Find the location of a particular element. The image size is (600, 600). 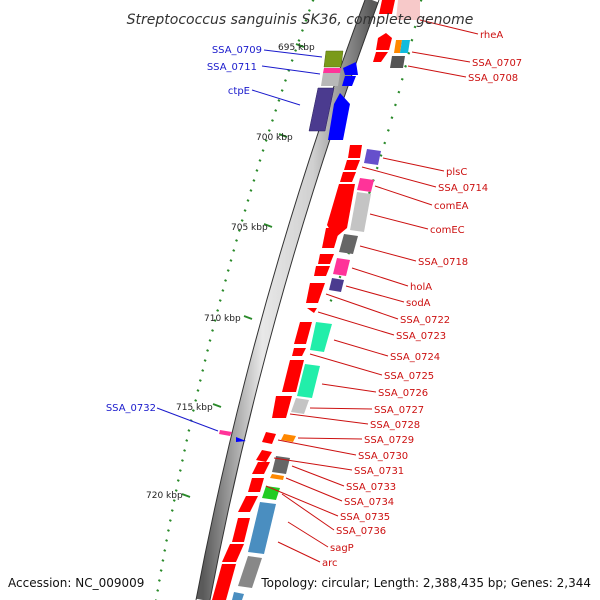

gene-ssa0728 is located at coordinates (282, 407).